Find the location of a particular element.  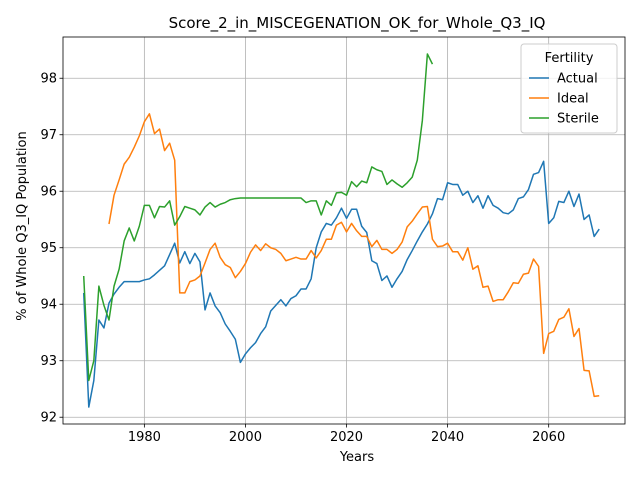

y-axis: 92 93 94 95 96 97 98 is located at coordinates (51, 249).